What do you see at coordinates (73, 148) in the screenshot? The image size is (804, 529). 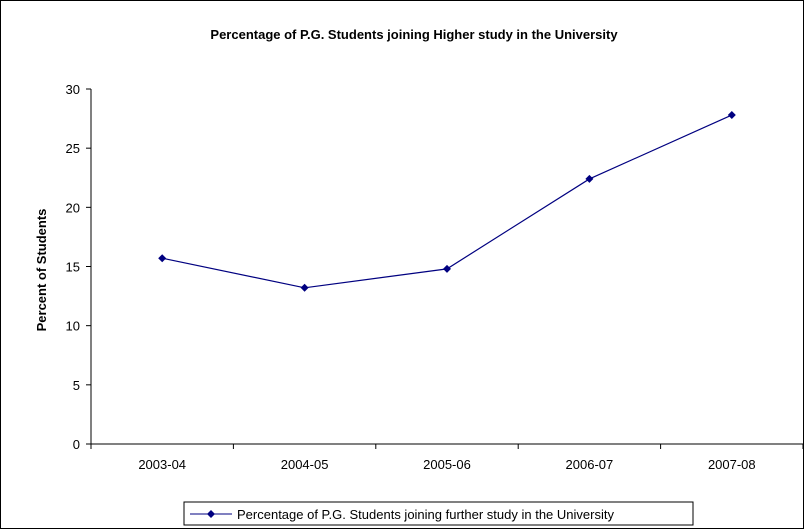 I see `y-tick-label: 25` at bounding box center [73, 148].